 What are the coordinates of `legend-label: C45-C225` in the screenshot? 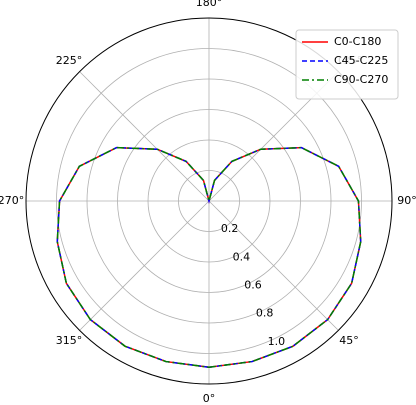 It's located at (361, 60).